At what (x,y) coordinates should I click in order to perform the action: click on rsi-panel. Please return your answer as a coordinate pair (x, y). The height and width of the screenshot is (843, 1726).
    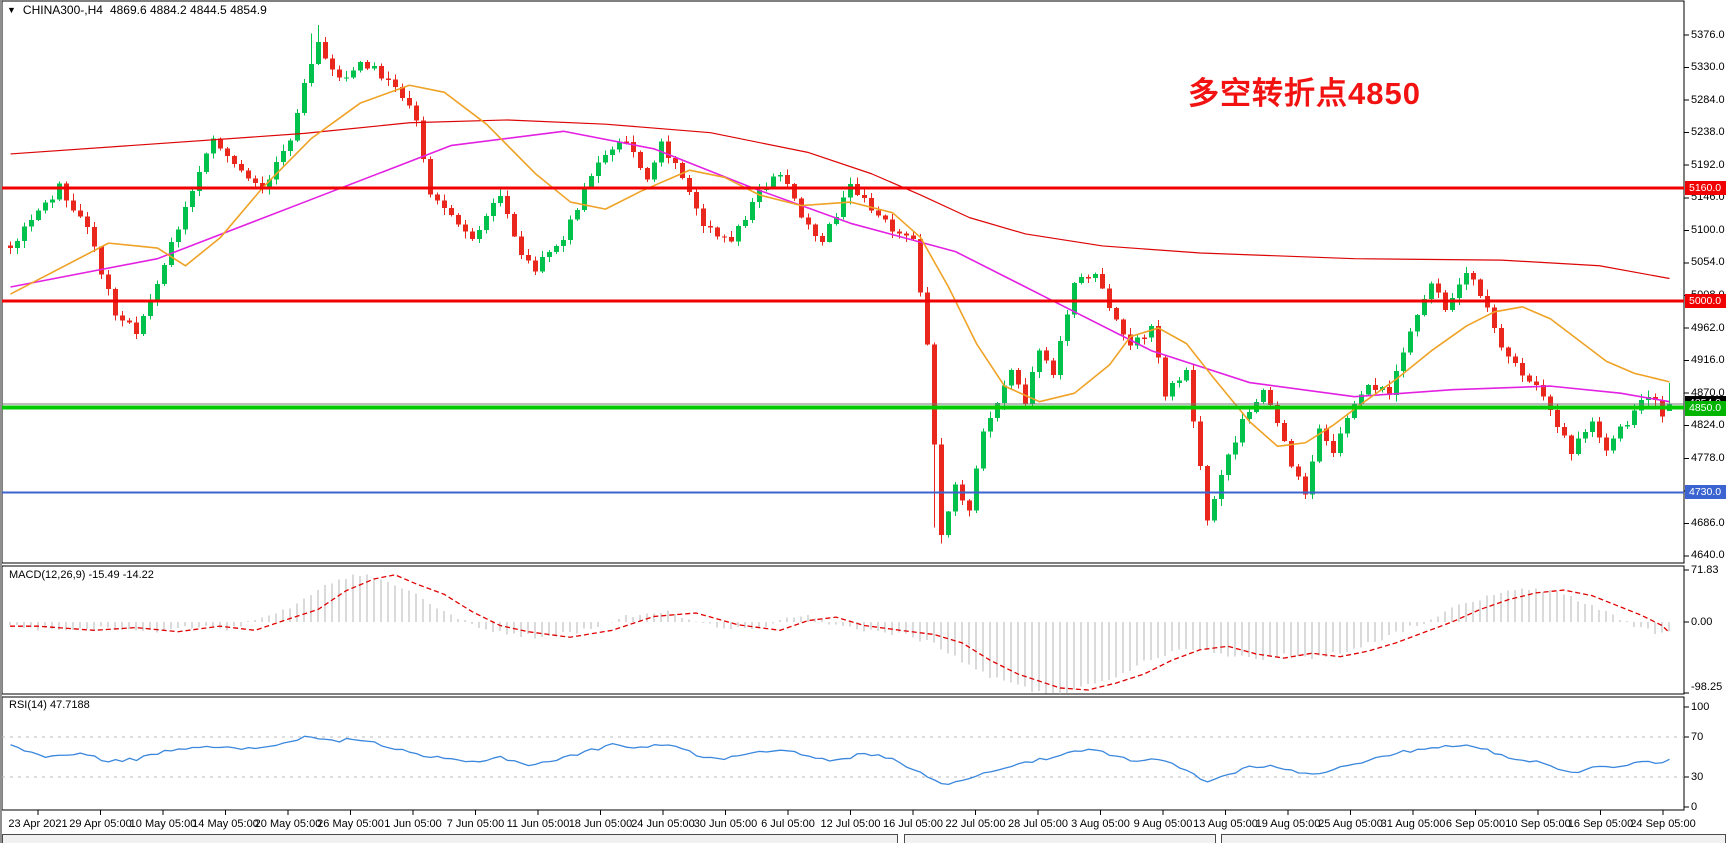
    Looking at the image, I should click on (843, 753).